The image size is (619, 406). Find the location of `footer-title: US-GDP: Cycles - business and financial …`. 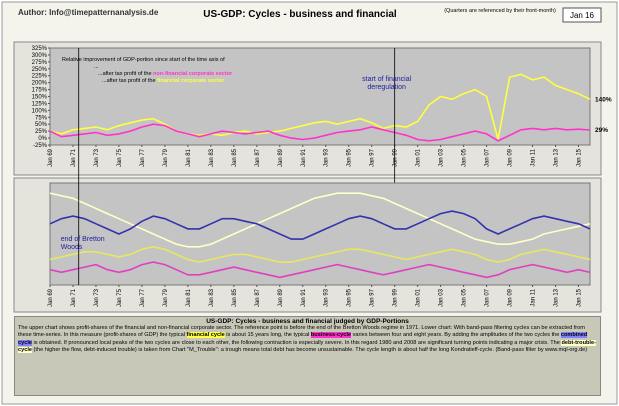

footer-title: US-GDP: Cycles - business and financial … is located at coordinates (307, 321).